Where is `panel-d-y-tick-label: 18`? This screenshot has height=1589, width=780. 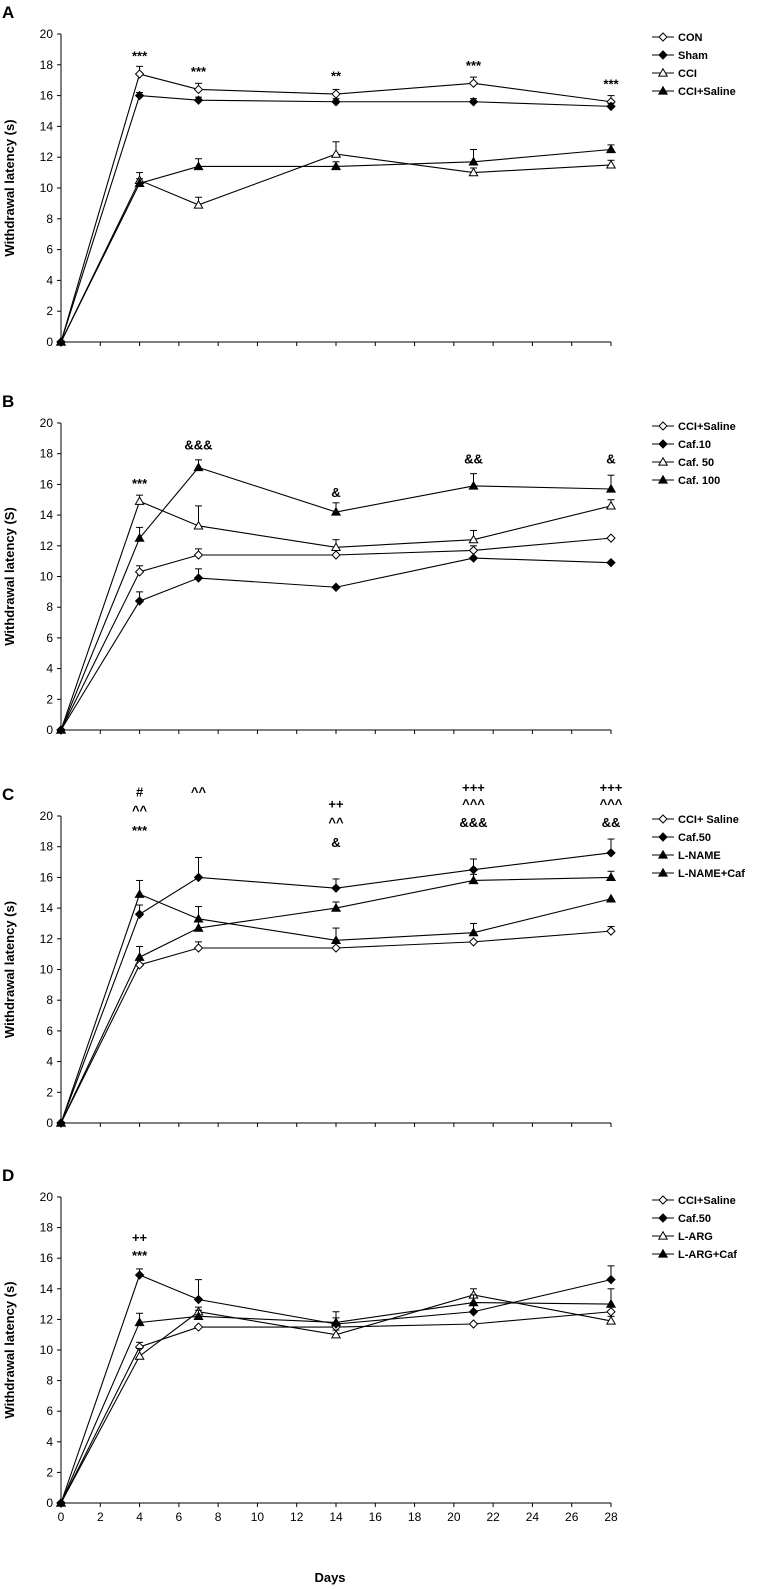 panel-d-y-tick-label: 18 is located at coordinates (47, 1228).